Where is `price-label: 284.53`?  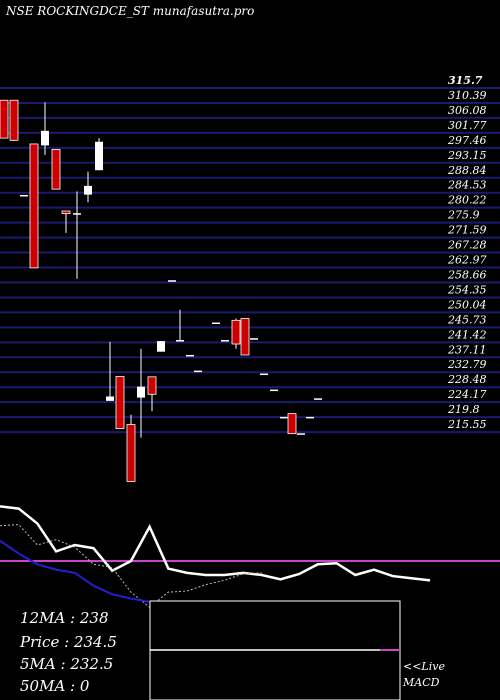 price-label: 284.53 is located at coordinates (467, 185).